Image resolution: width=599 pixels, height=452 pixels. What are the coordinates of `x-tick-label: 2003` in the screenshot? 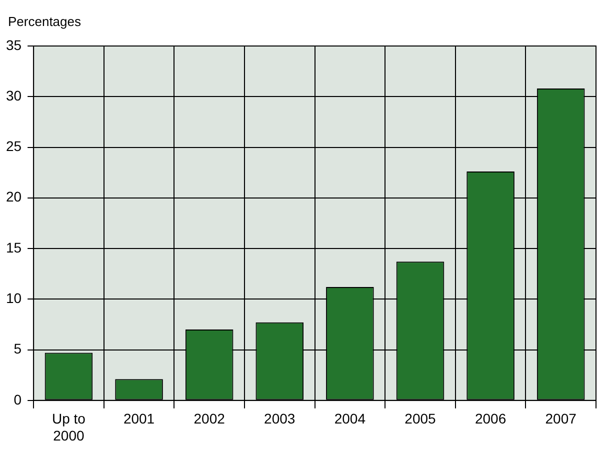 It's located at (280, 418).